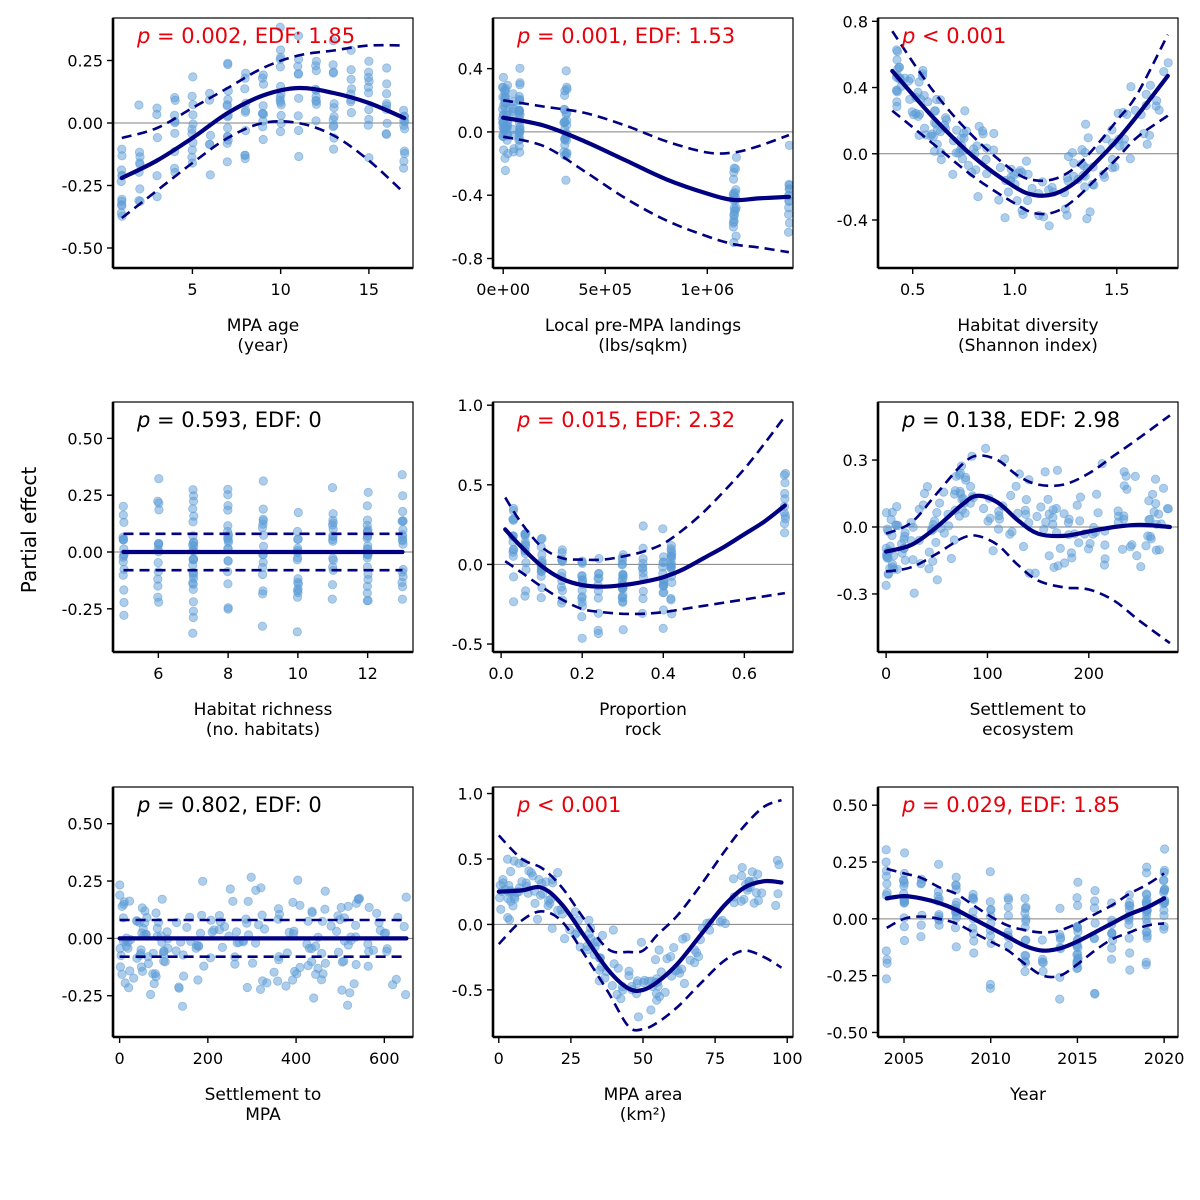  Describe the element at coordinates (298, 673) in the screenshot. I see `x-tick-label: 10` at that location.